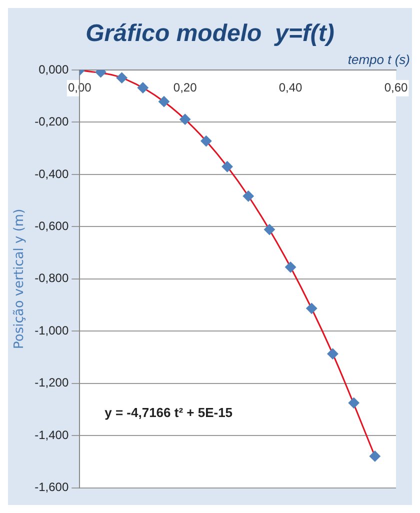  What do you see at coordinates (51, 487) in the screenshot?
I see `y-tick-label: -1,600` at bounding box center [51, 487].